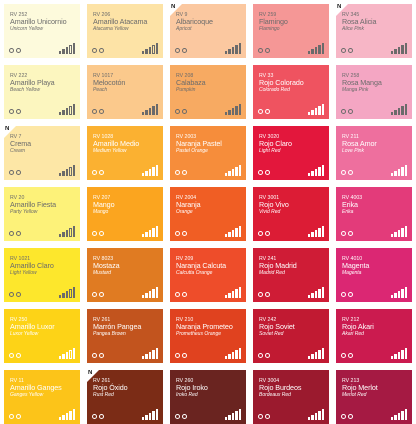 The image size is (416, 424). What do you see at coordinates (374, 336) in the screenshot?
I see `color-swatch: RV 212 Rojo Akari Akari Red` at bounding box center [374, 336].